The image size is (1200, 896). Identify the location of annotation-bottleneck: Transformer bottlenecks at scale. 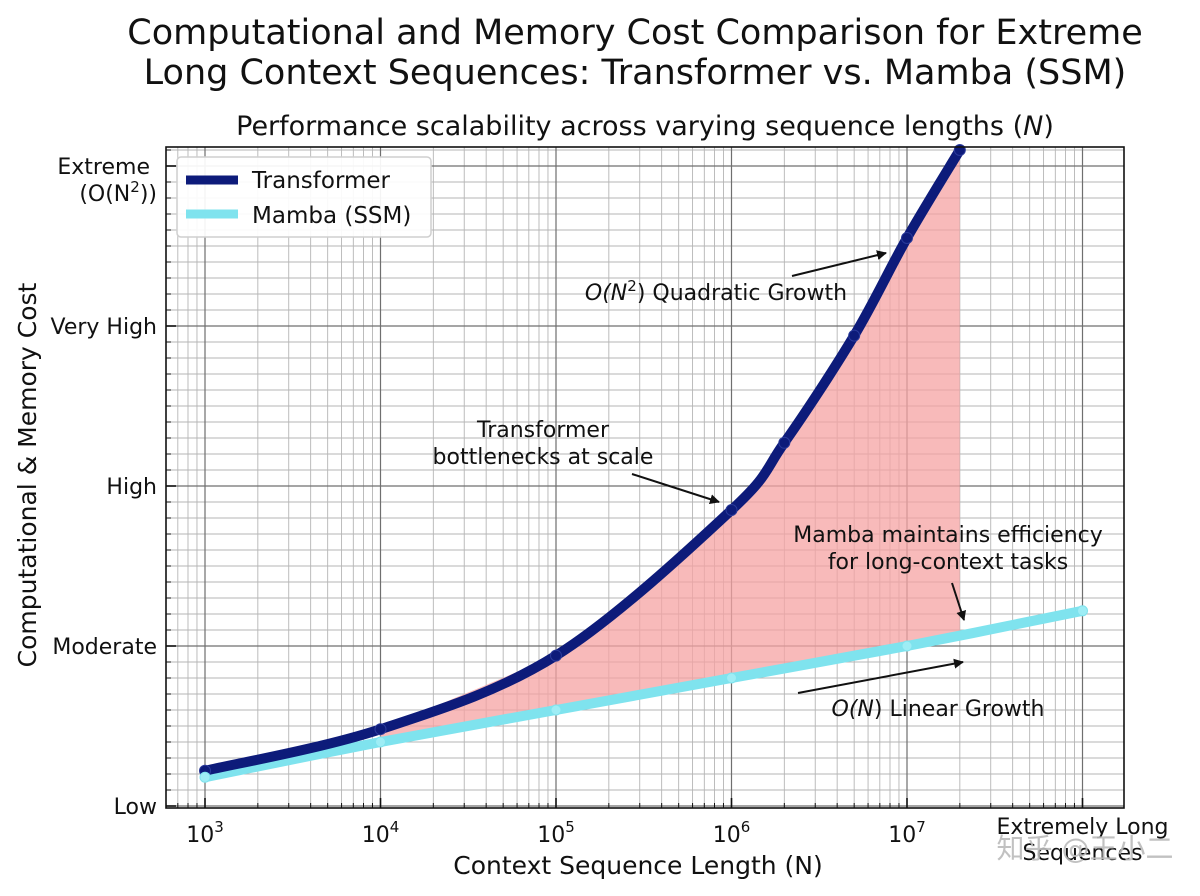
(543, 444).